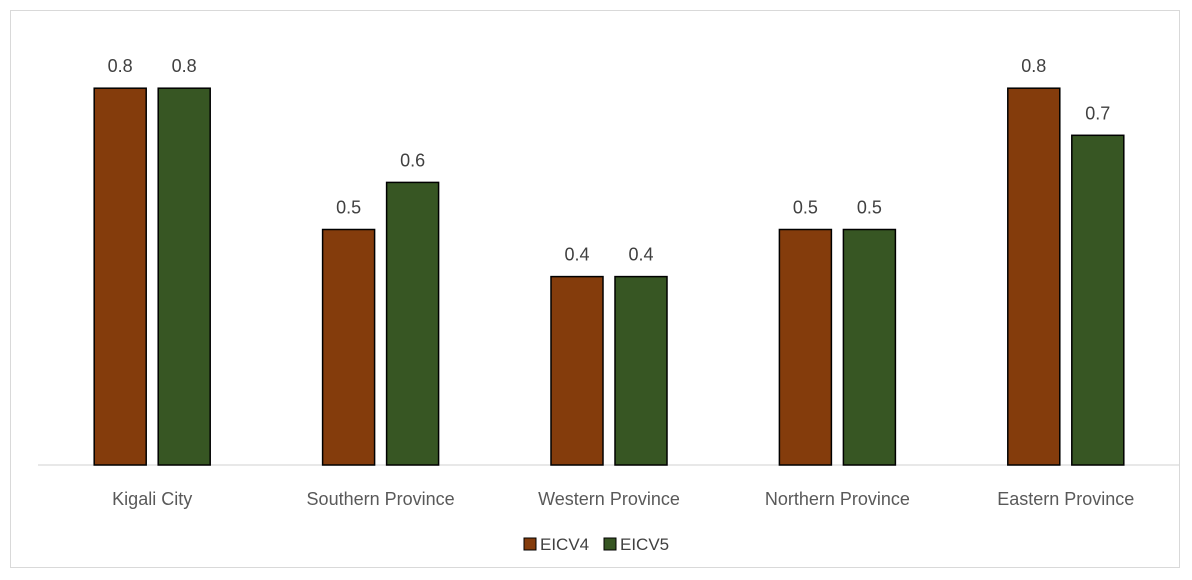 This screenshot has width=1192, height=580. I want to click on x-tick-label-4: Eastern Province, so click(1065, 499).